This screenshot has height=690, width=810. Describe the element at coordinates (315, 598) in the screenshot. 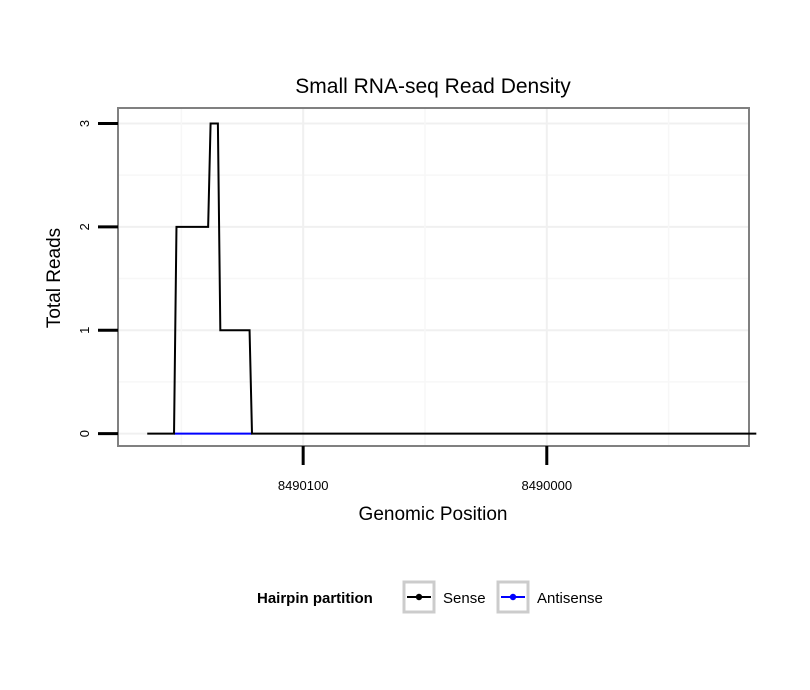

I see `legend-title: Hairpin partition` at that location.